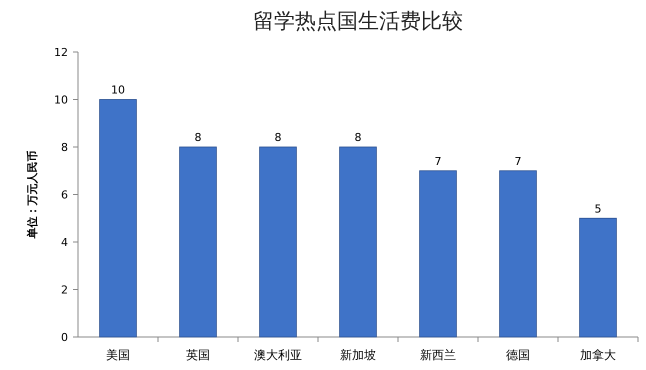  Describe the element at coordinates (64, 147) in the screenshot. I see `y-tick-label: 8` at that location.